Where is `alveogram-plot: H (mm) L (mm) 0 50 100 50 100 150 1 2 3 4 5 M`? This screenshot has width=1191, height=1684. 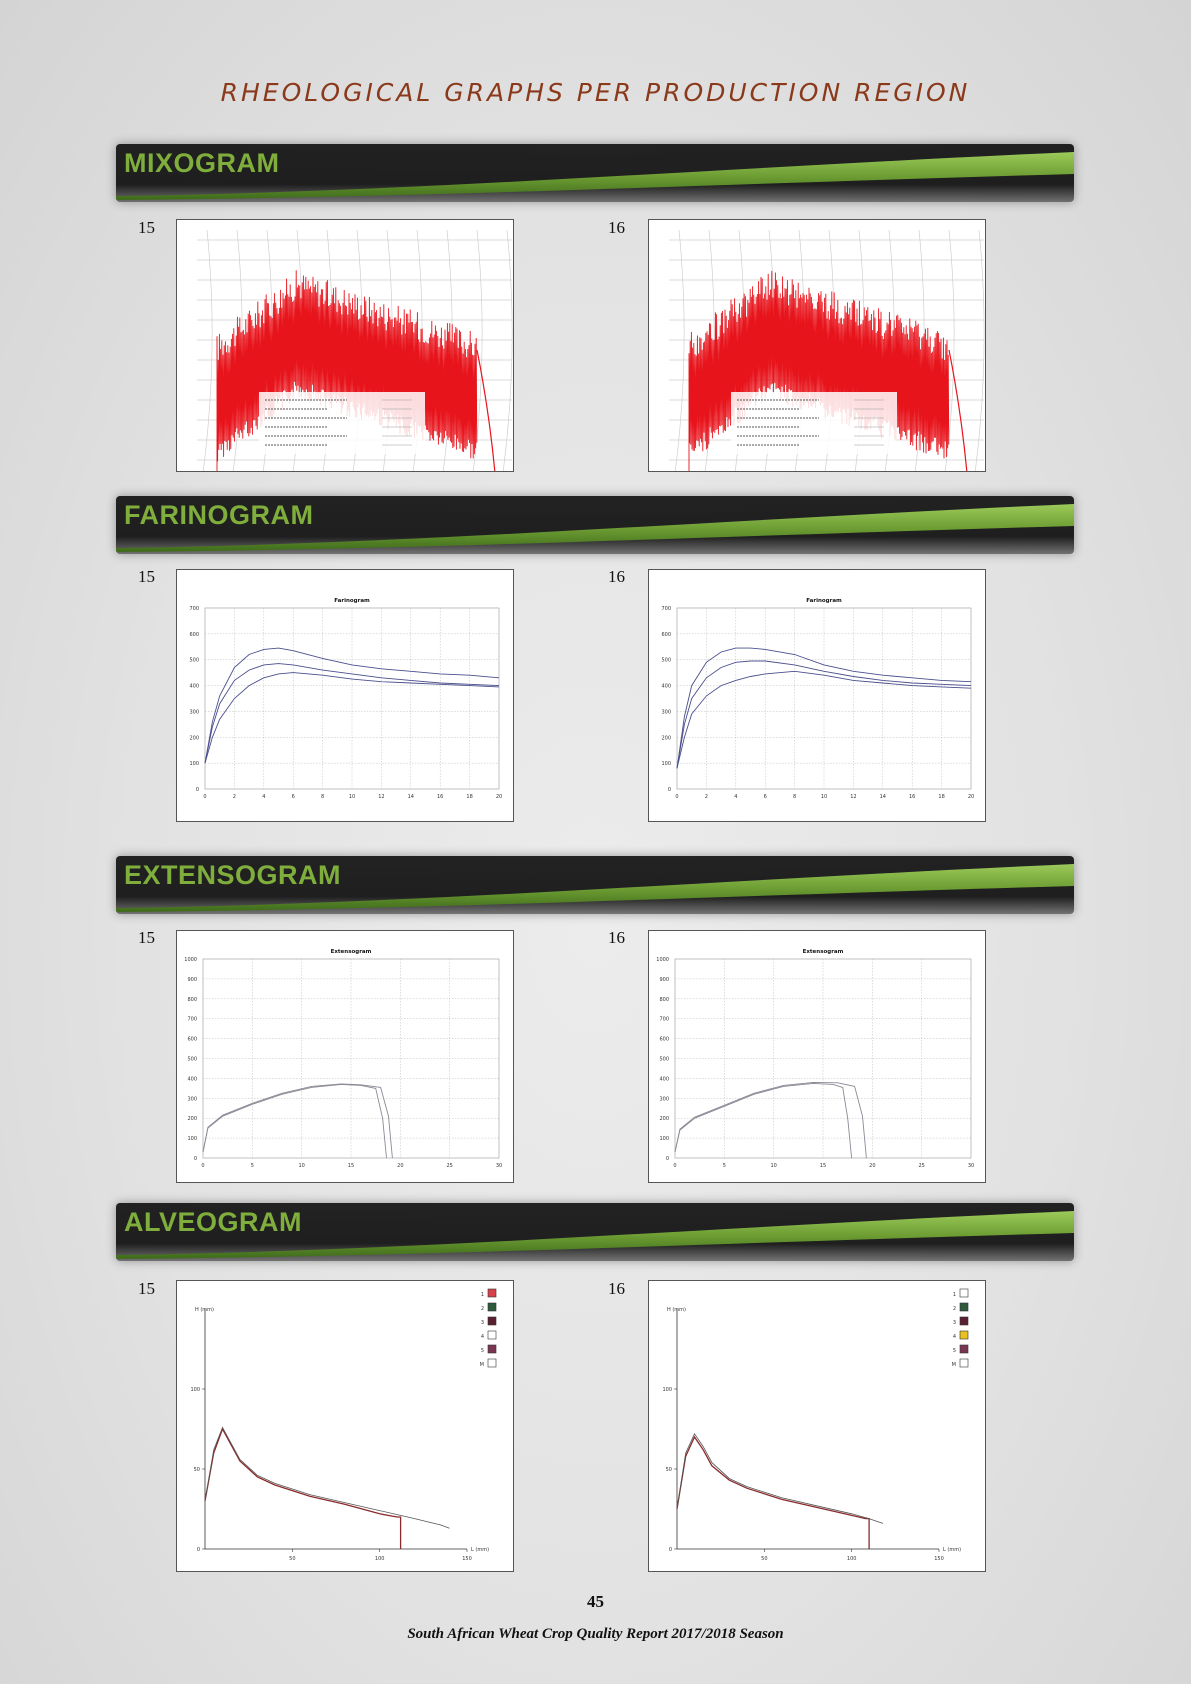
alveogram-plot: H (mm) L (mm) 0 50 100 50 100 150 1 2 3 4 5 M is located at coordinates (815, 1425).